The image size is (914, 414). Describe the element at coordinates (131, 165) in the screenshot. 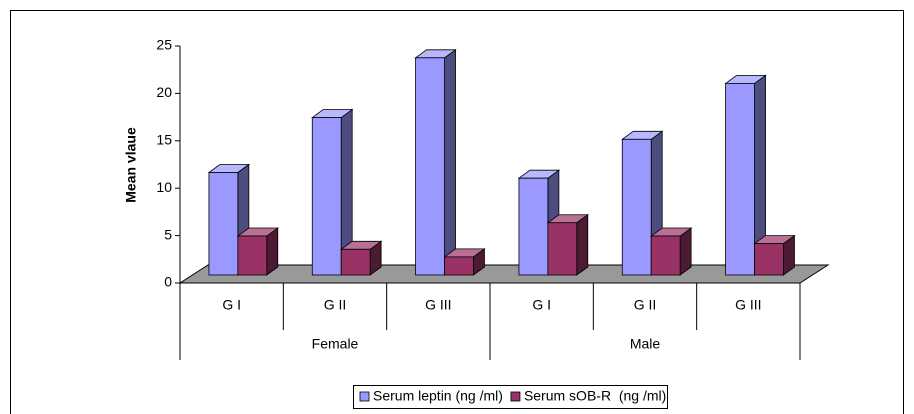

I see `y-axis-label: Mean vlaue` at that location.